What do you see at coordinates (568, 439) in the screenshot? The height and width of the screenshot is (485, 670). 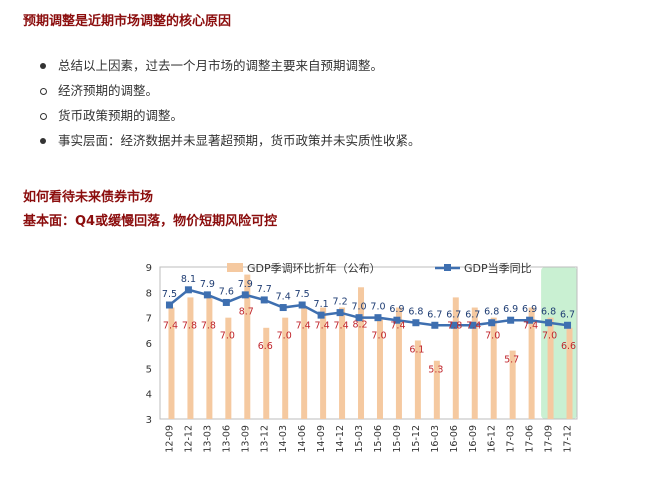 I see `x-tick-label: 17-12` at bounding box center [568, 439].